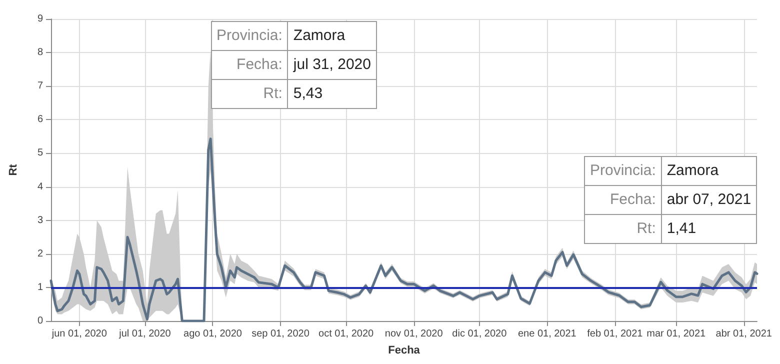  What do you see at coordinates (346, 334) in the screenshot?
I see `x-tick-label: oct 01, 2020` at bounding box center [346, 334].